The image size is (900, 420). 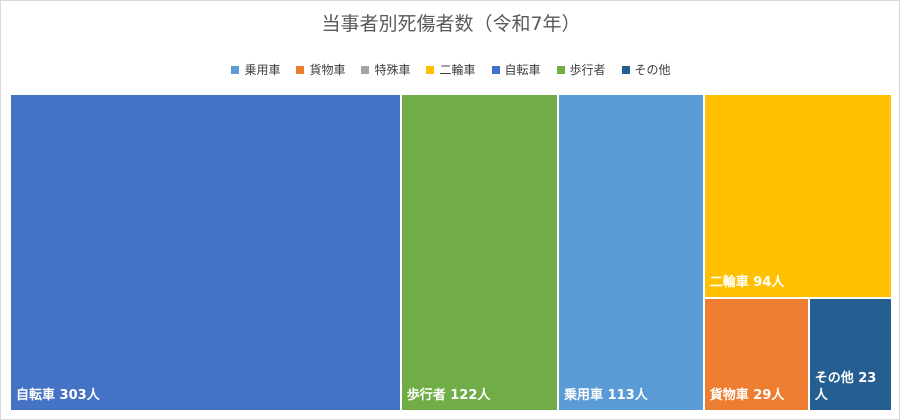 What do you see at coordinates (729, 283) in the screenshot?
I see `tile-name: 二輪車` at bounding box center [729, 283].